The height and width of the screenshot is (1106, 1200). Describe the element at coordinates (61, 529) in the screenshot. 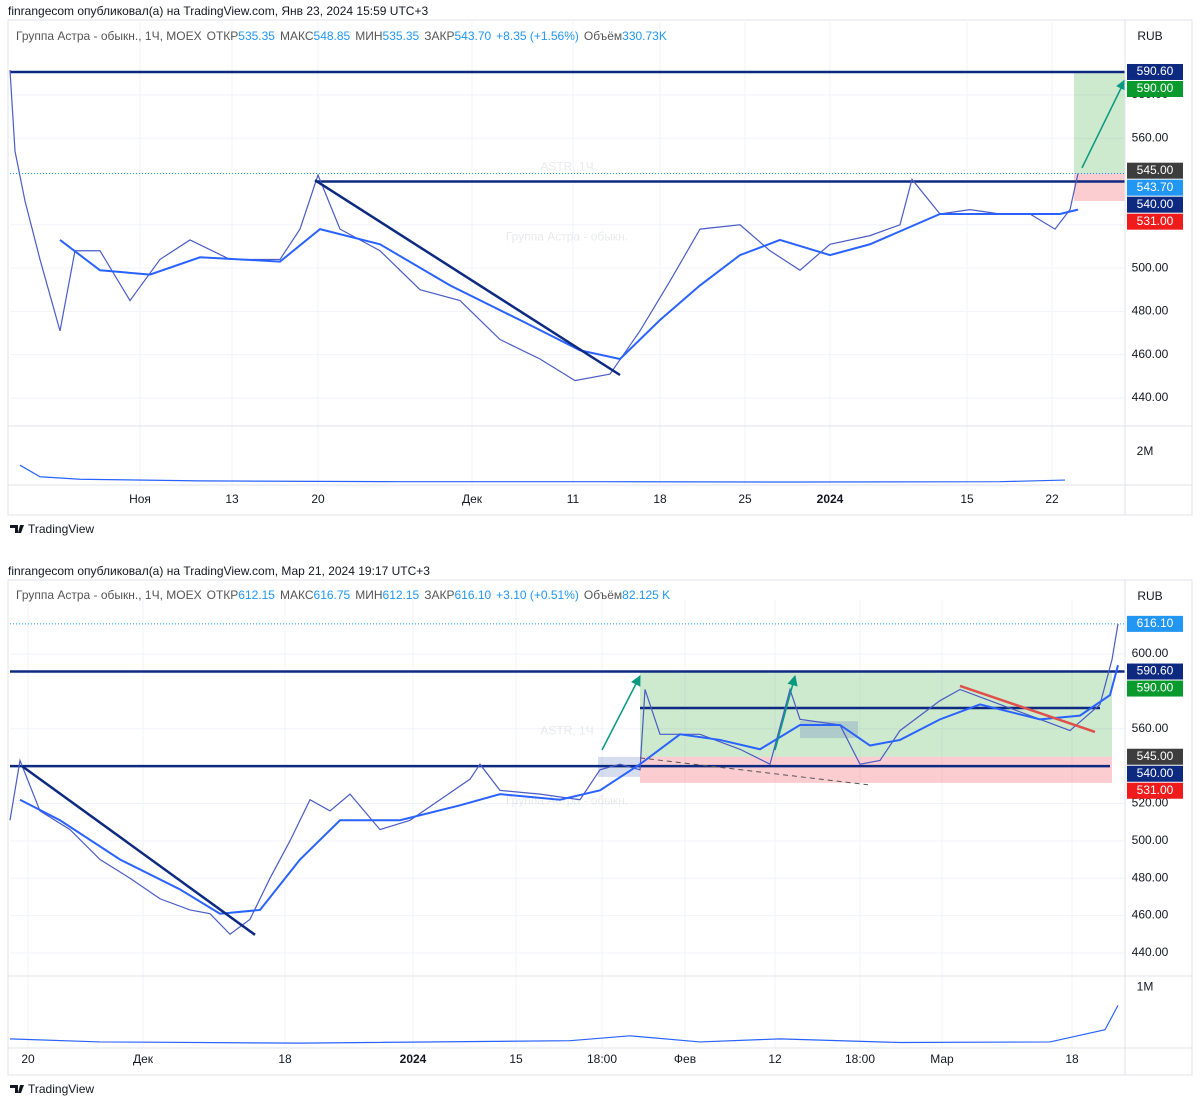

I see `footer-brand: TradingView` at that location.